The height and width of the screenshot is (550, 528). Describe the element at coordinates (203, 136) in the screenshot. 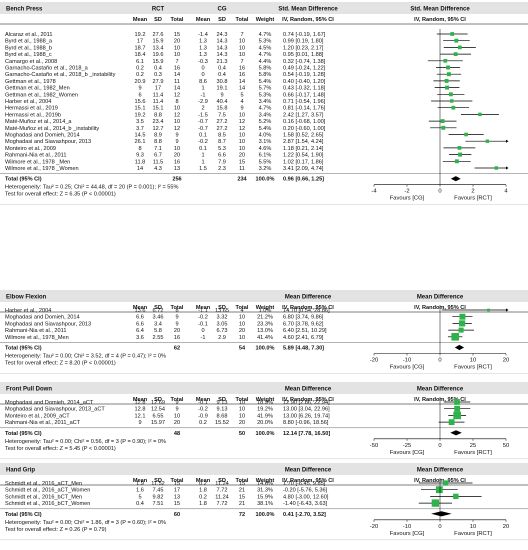

I see `group2-mean: 0.1` at that location.